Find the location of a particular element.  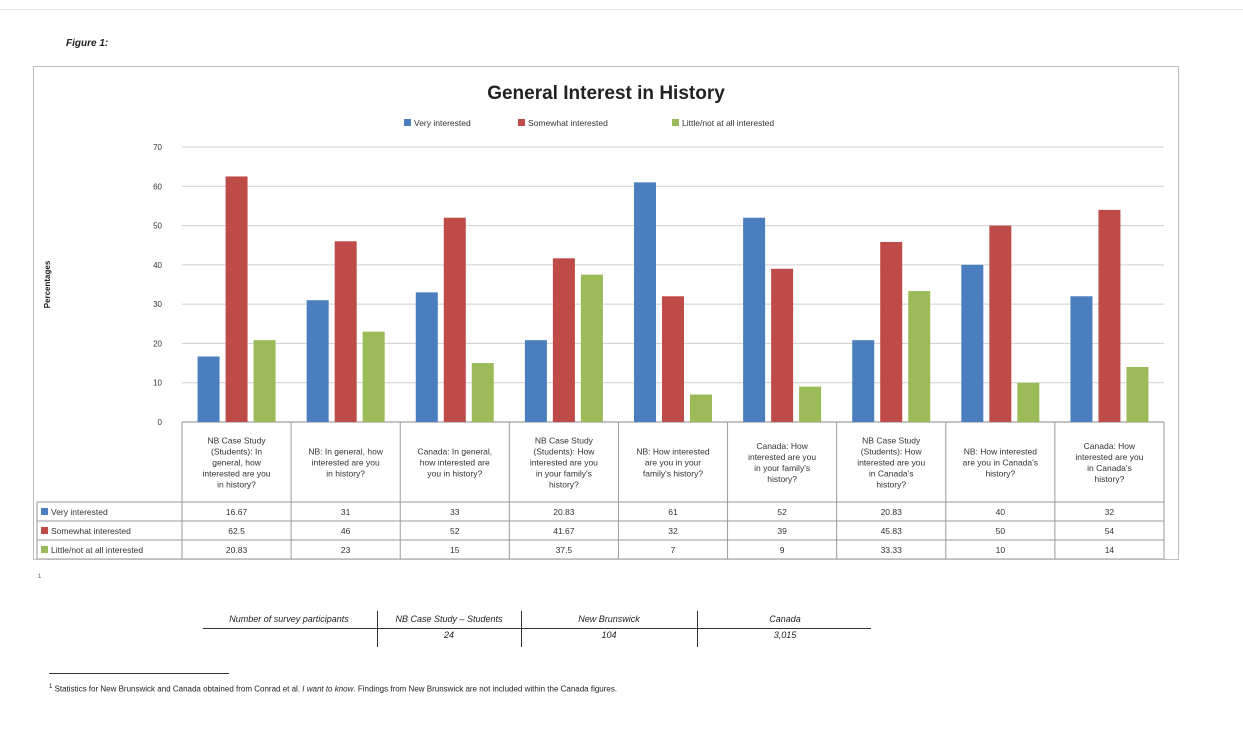

table-cell-value: 31 is located at coordinates (346, 512).